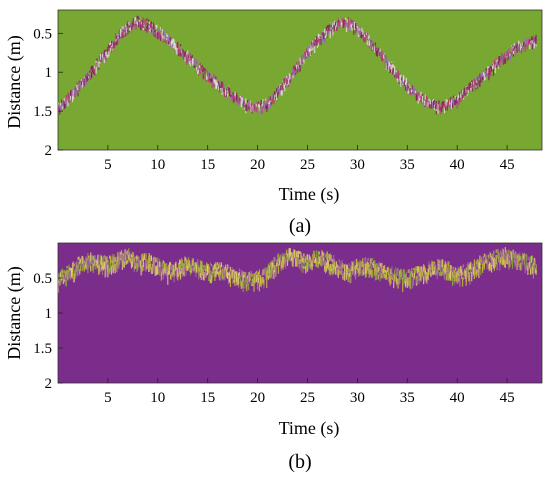  I want to click on panel-label-a: (a), so click(300, 226).